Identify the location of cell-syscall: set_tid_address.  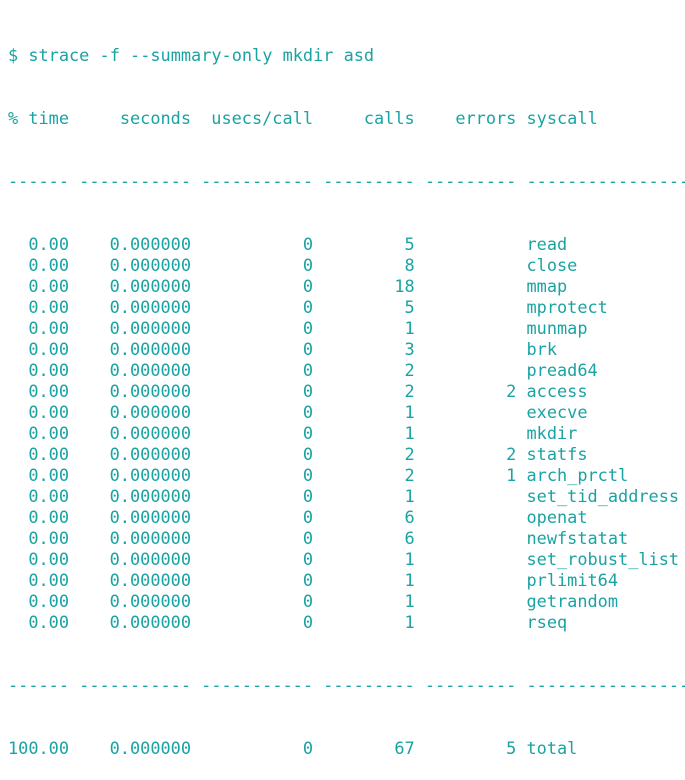
(603, 496).